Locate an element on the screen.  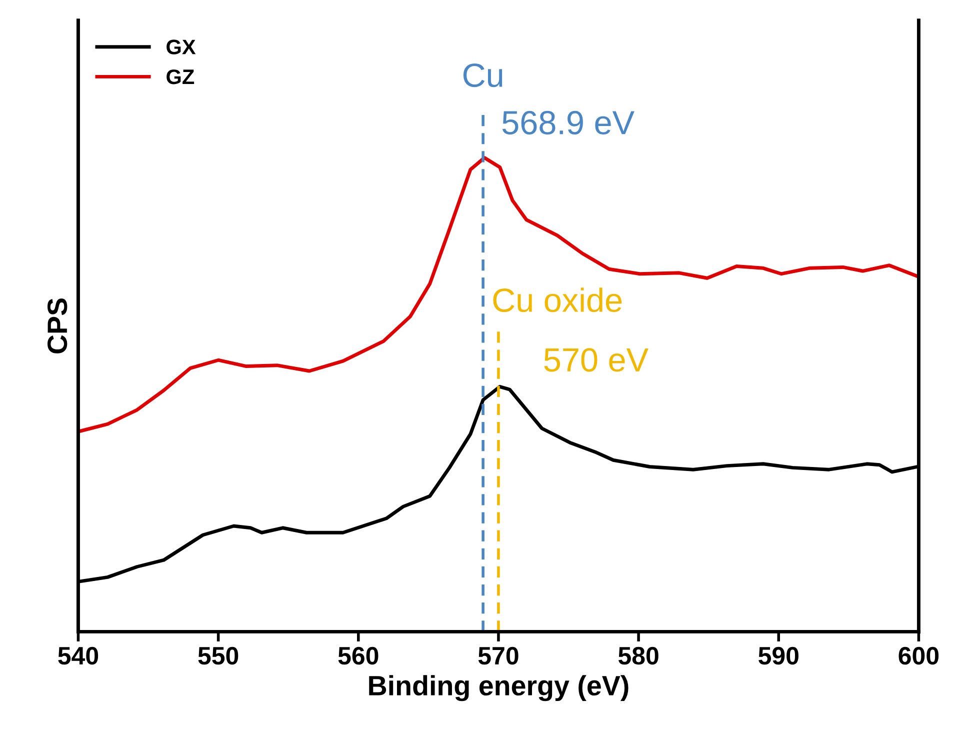
x-tick-label: 540 is located at coordinates (78, 655).